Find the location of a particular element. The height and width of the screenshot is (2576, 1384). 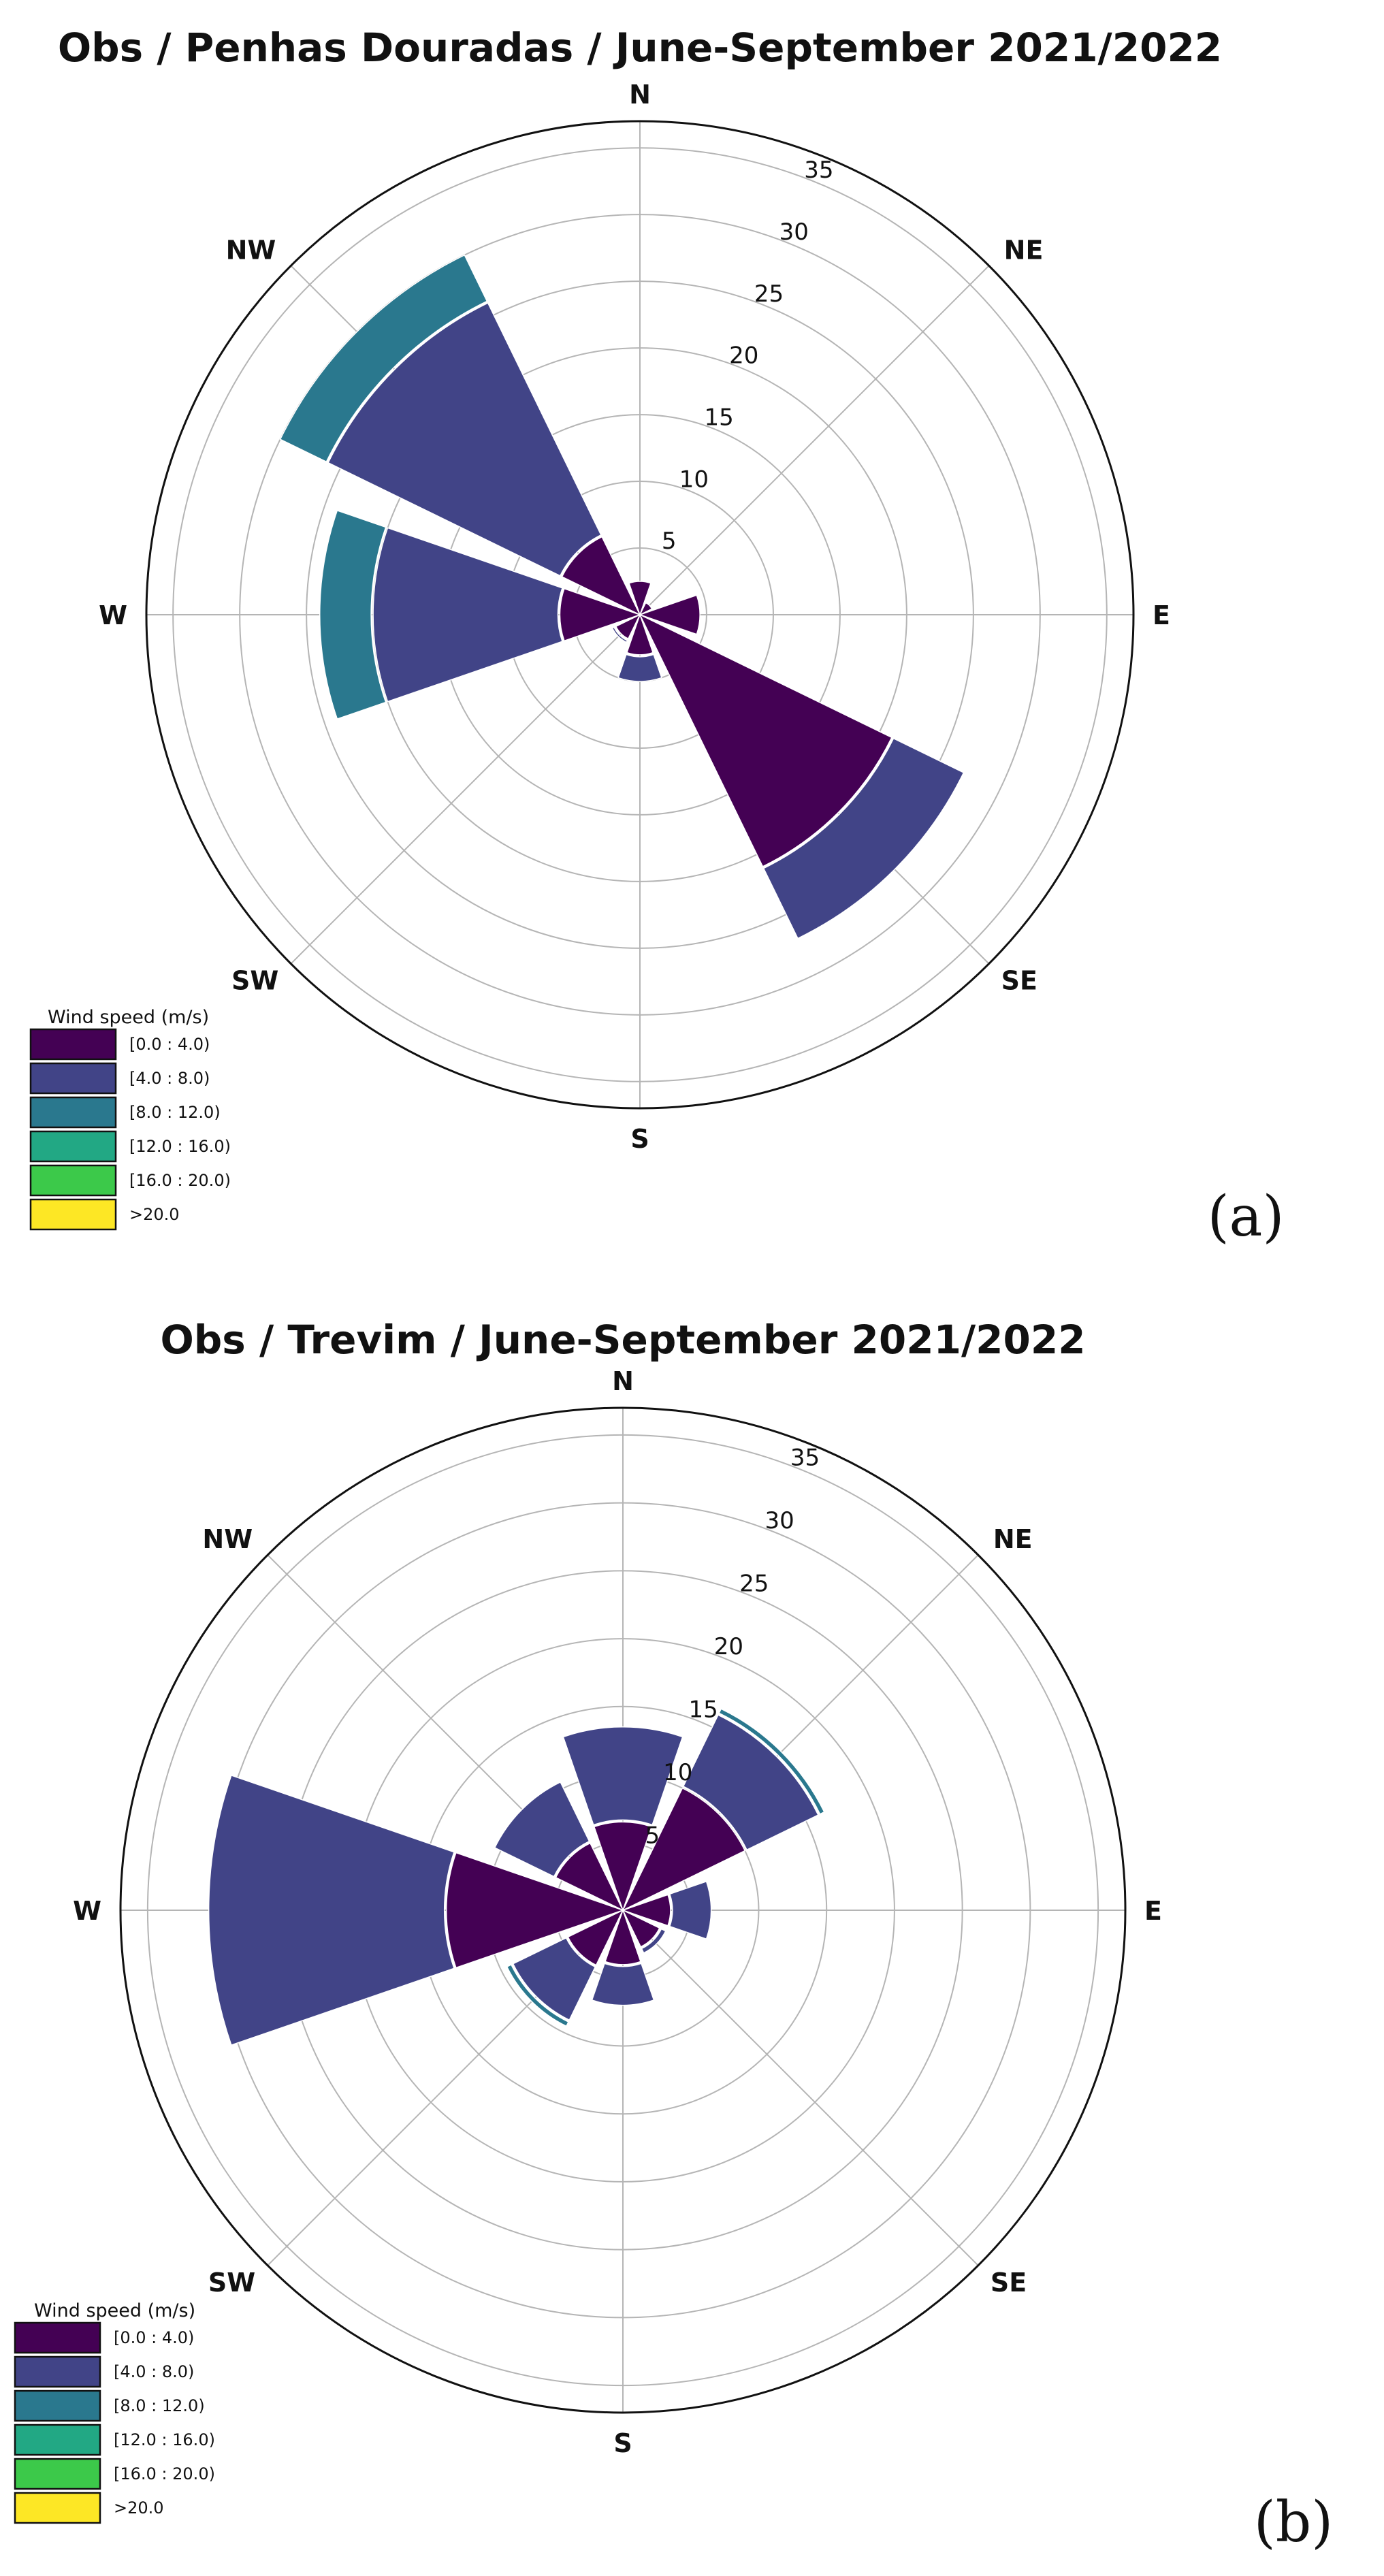

radial-tick-label: 25 is located at coordinates (754, 1585).